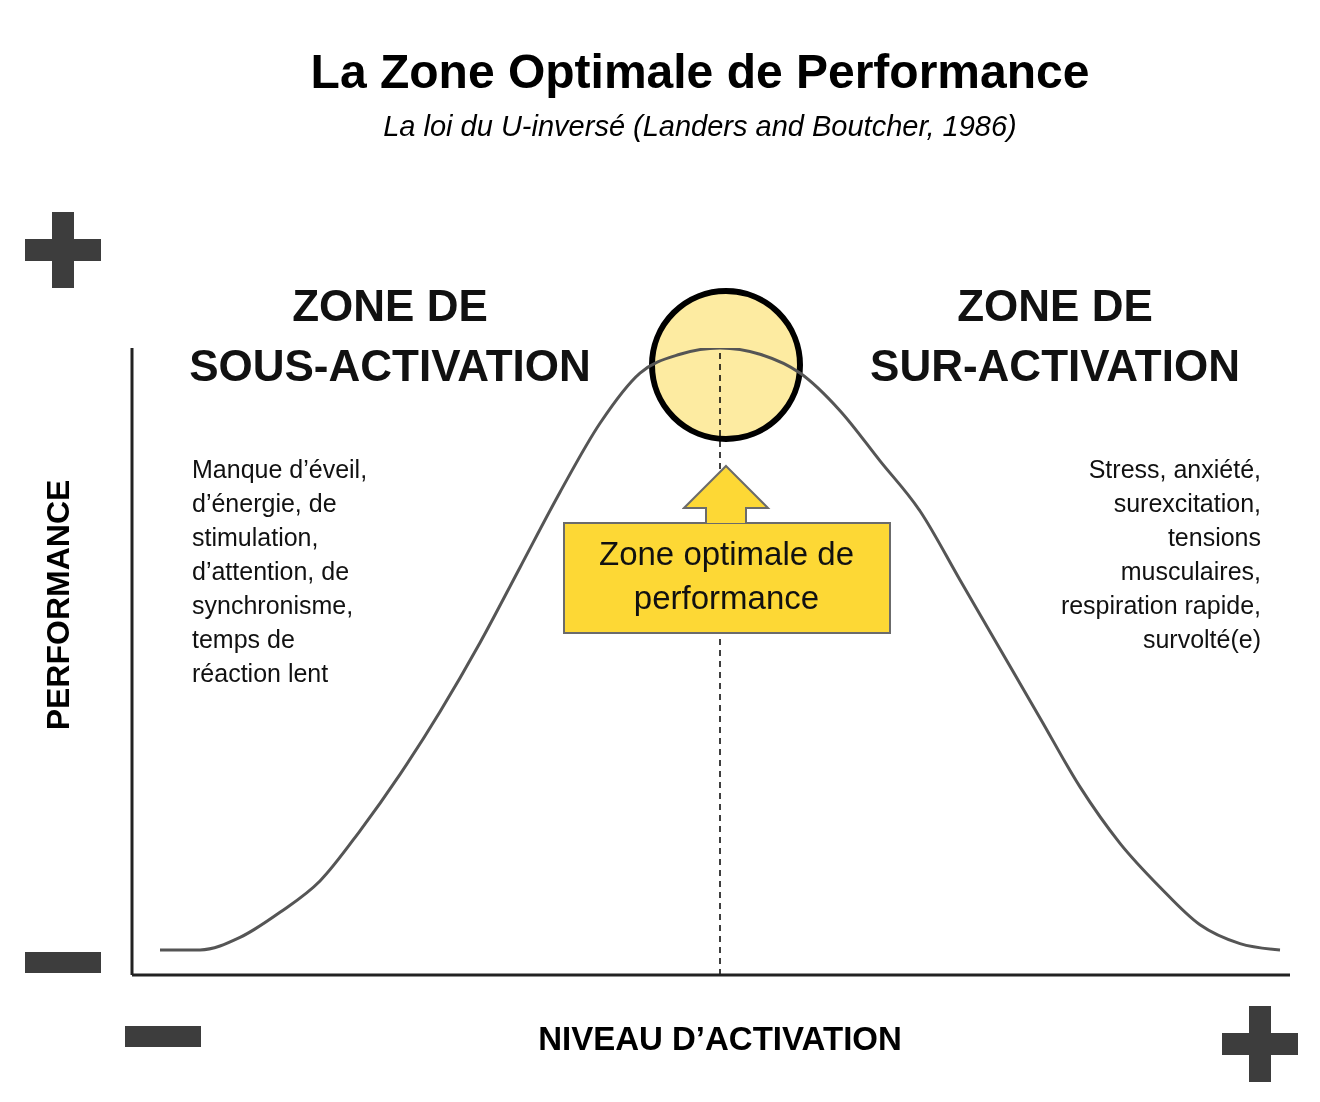 This screenshot has height=1102, width=1320. Describe the element at coordinates (720, 1039) in the screenshot. I see `x-axis-title: NIVEAU D’ACTIVATION` at that location.